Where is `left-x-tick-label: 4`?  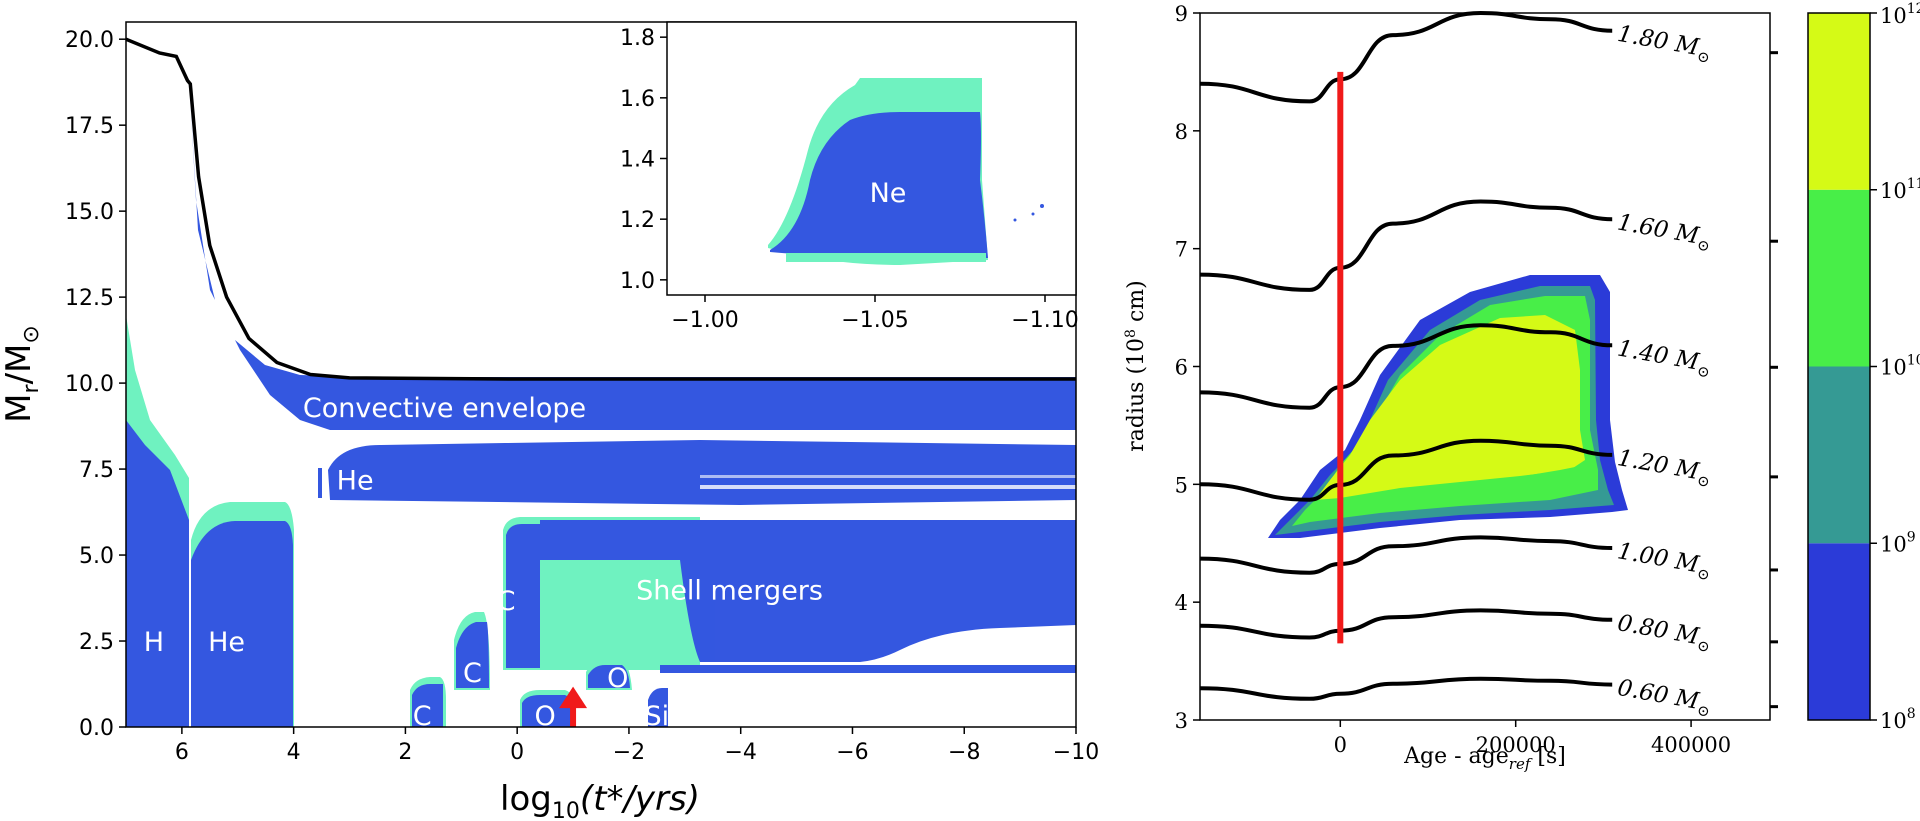
left-x-tick-label: 4 is located at coordinates (294, 752).